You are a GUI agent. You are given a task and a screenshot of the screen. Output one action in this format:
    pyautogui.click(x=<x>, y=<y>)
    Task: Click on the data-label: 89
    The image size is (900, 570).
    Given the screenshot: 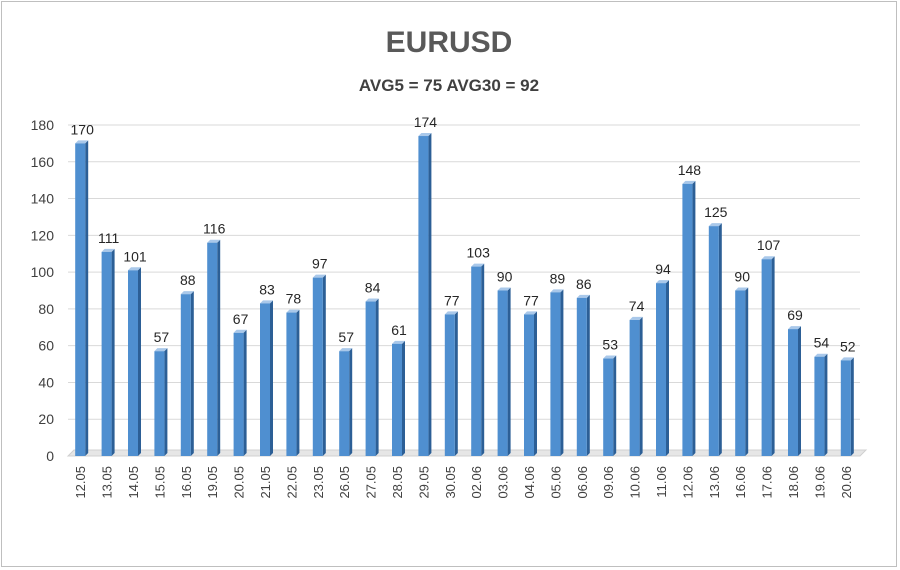 What is the action you would take?
    pyautogui.click(x=558, y=278)
    